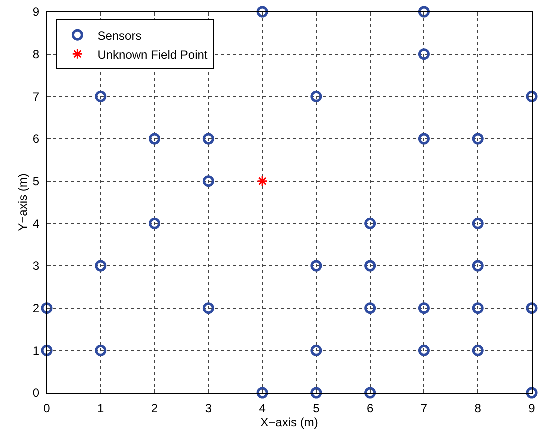  I want to click on y-tick-label: 3, so click(36, 266).